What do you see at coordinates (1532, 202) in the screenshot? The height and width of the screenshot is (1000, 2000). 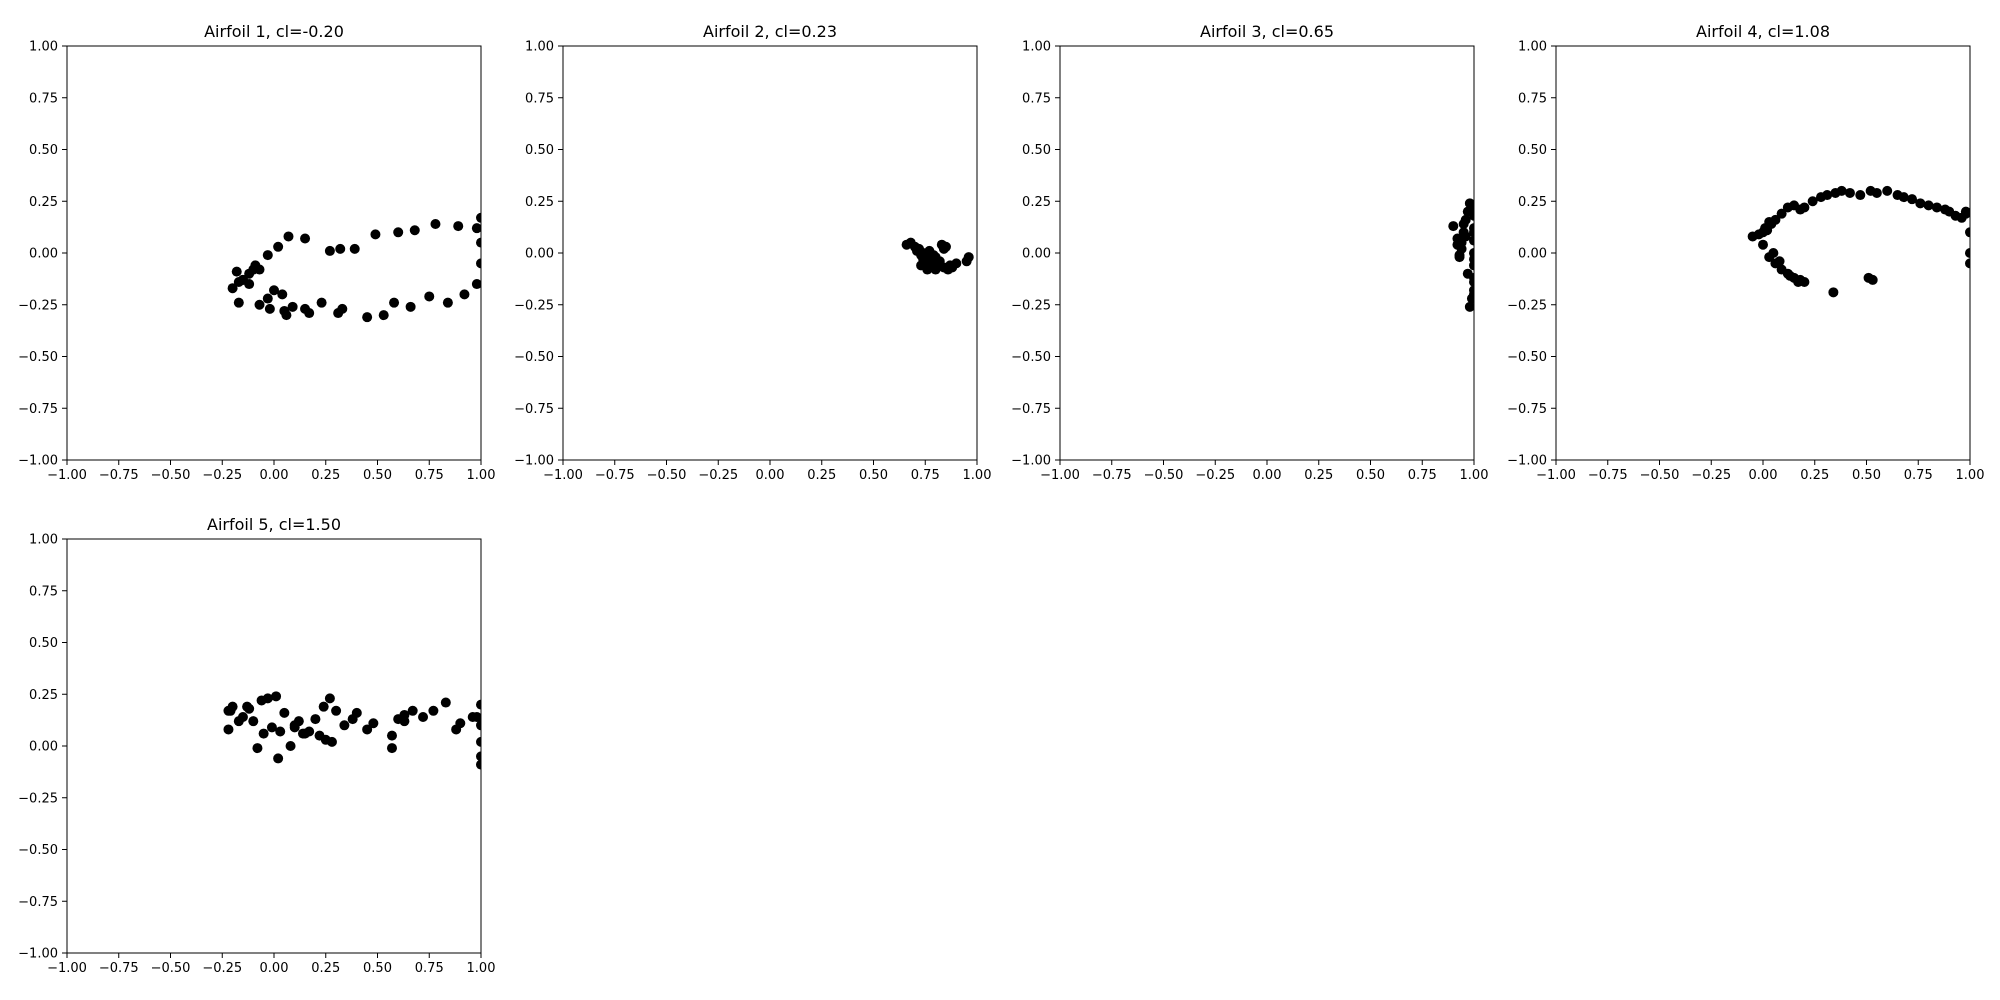 I see `y-tick-label: 0.25` at bounding box center [1532, 202].